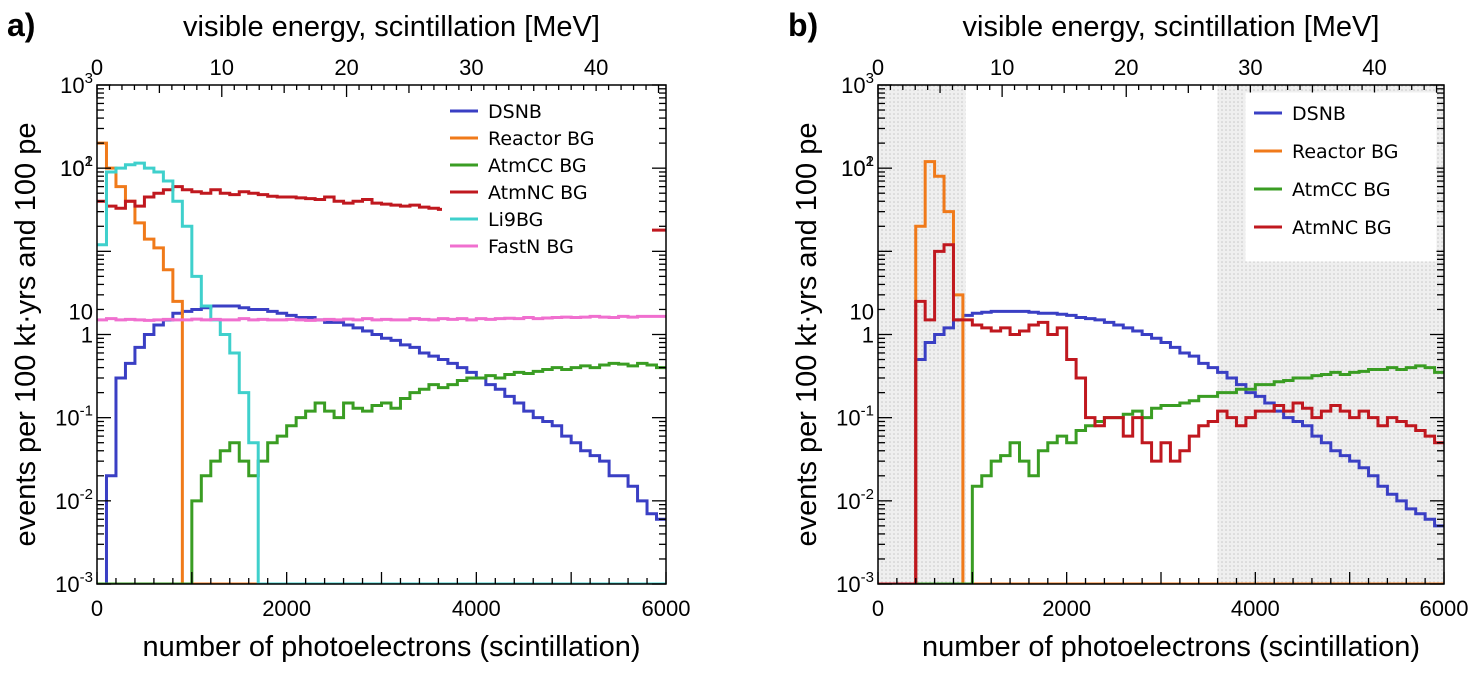  Describe the element at coordinates (803, 25) in the screenshot. I see `panel-label: b)` at that location.